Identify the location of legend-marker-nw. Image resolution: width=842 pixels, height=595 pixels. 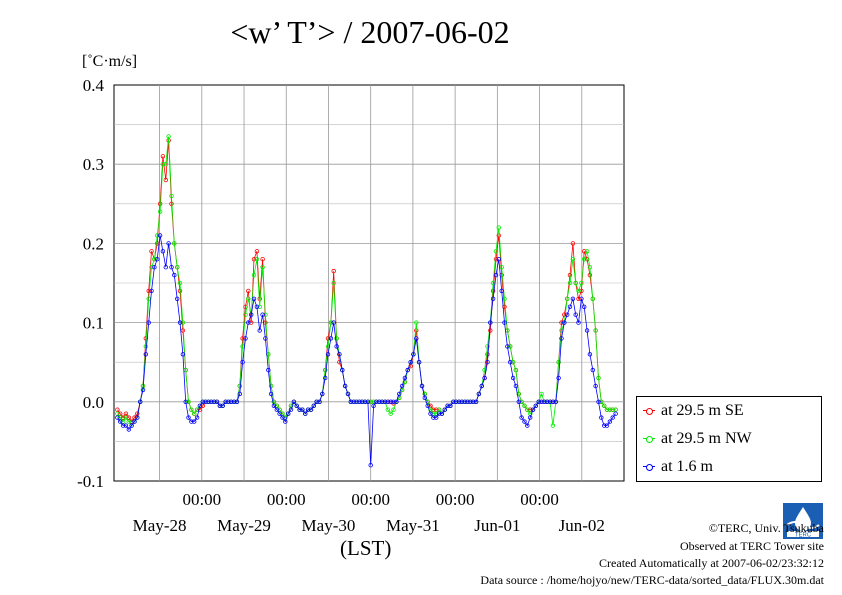
(649, 439).